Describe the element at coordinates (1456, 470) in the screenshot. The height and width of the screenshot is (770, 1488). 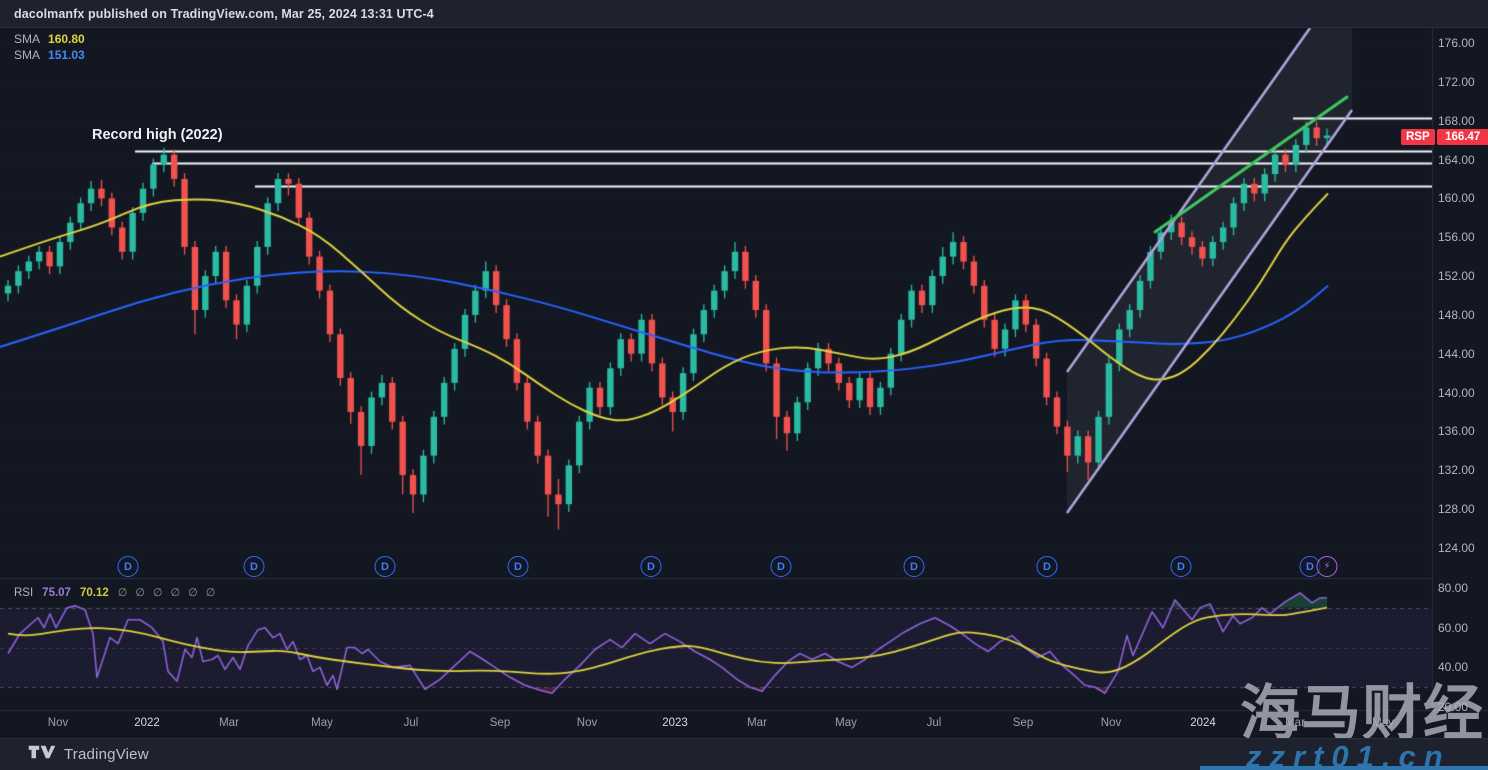
I see `price-tick: 132.00` at that location.